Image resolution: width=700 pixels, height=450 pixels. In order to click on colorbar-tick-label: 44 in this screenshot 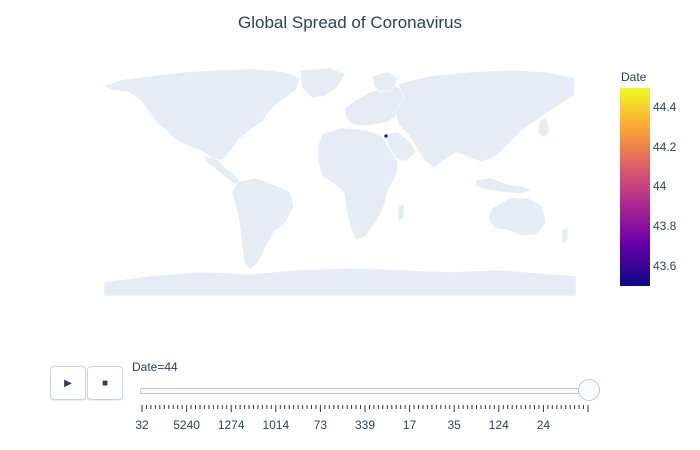, I will do `click(660, 186)`.